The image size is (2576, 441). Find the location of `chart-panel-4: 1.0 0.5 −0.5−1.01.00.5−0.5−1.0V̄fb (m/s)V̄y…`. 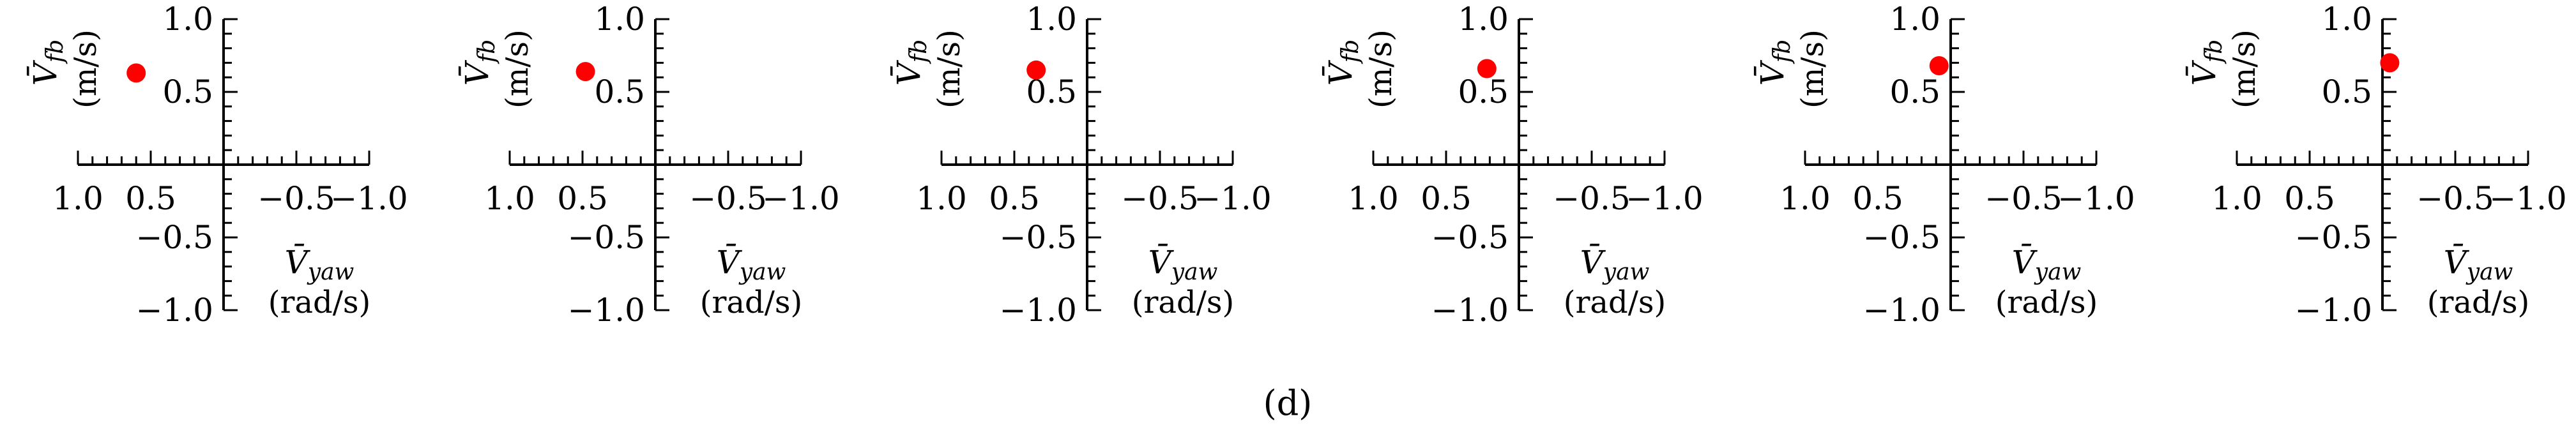

chart-panel-4: 1.0 0.5 −0.5−1.01.00.5−0.5−1.0V̄fb (m/s)V̄y… is located at coordinates (1512, 165).